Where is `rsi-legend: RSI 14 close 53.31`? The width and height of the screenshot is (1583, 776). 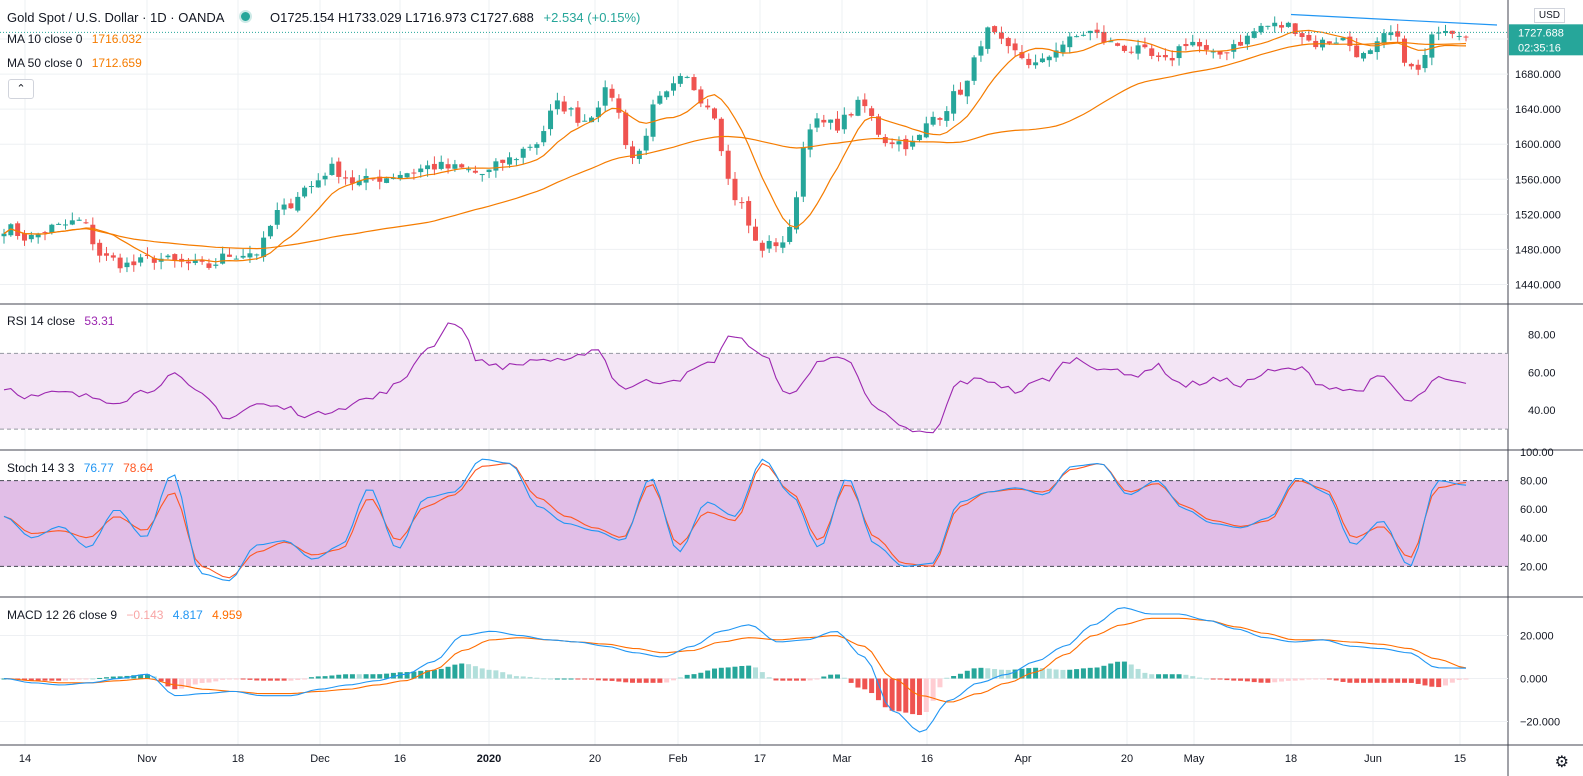
rsi-legend: RSI 14 close 53.31 is located at coordinates (63, 321).